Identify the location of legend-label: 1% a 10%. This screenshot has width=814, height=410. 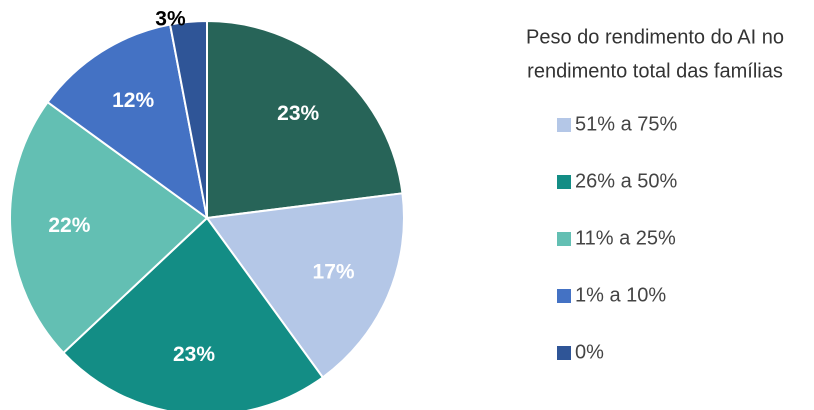
(620, 295).